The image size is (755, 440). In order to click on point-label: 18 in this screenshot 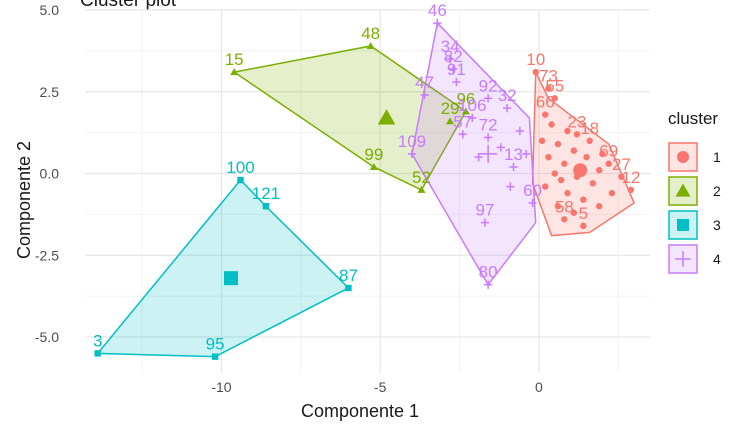, I will do `click(589, 128)`.